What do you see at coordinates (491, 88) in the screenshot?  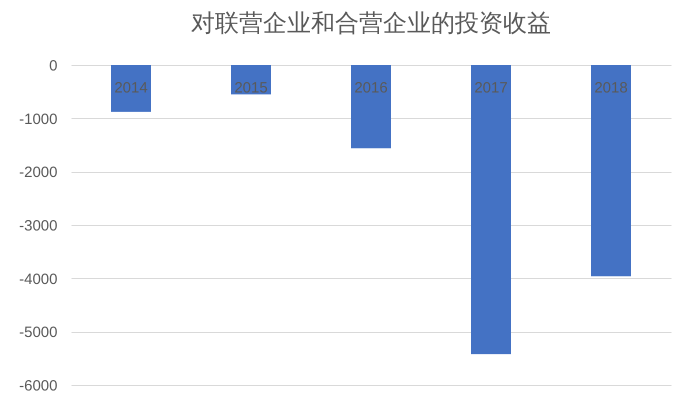 I see `x-tick-label: 2017` at bounding box center [491, 88].